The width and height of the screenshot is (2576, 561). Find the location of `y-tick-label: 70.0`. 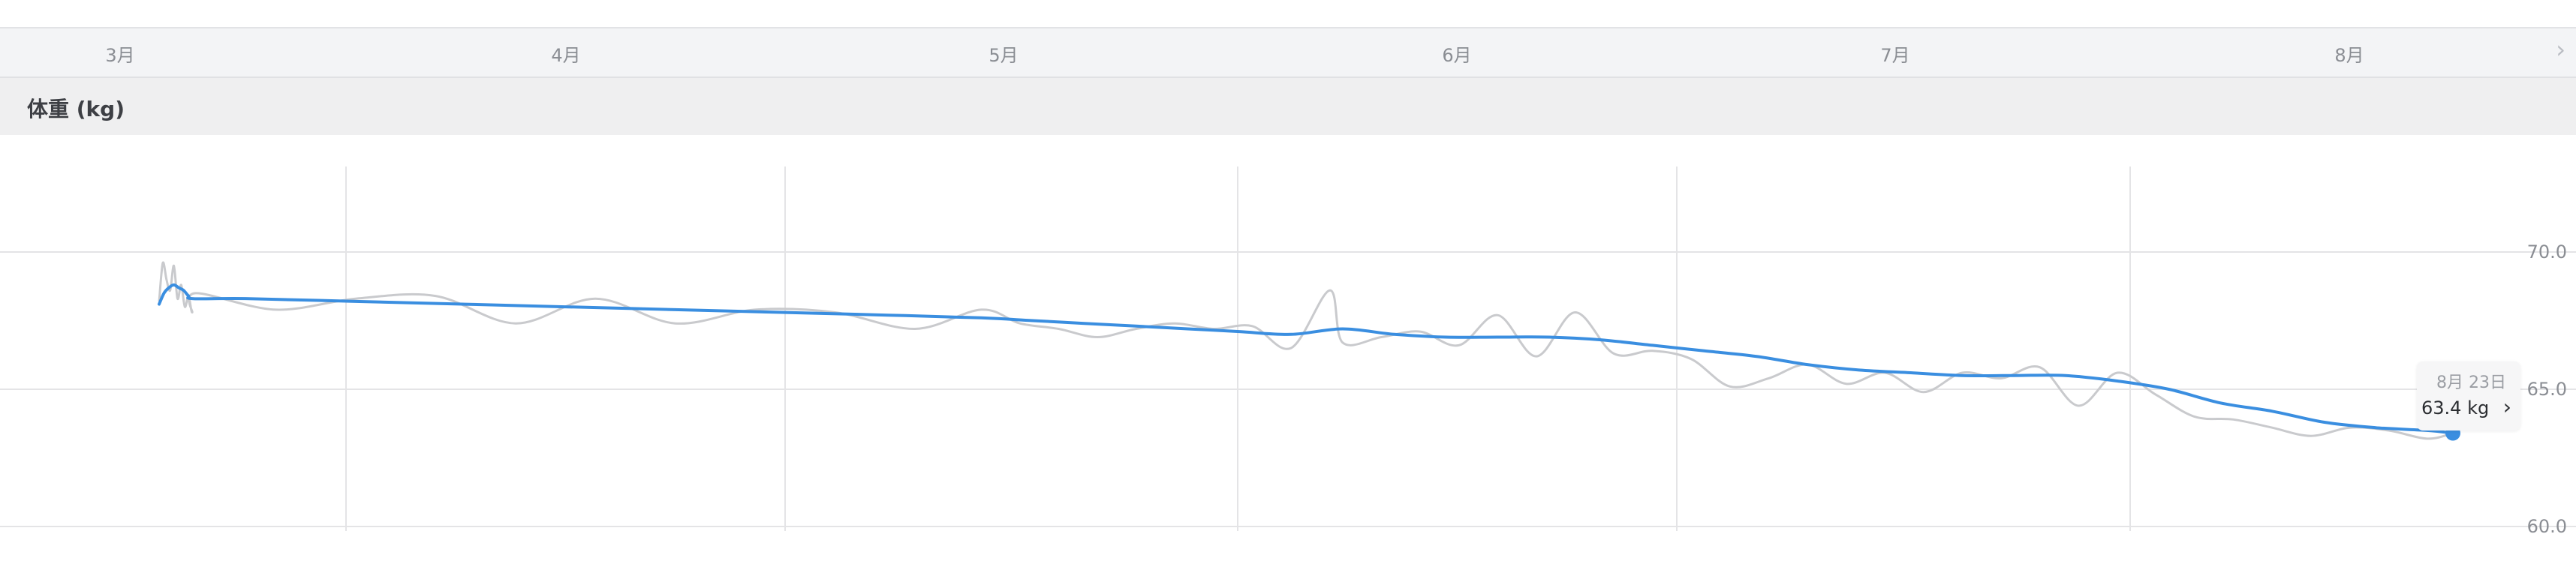

y-tick-label: 70.0 is located at coordinates (2547, 252).